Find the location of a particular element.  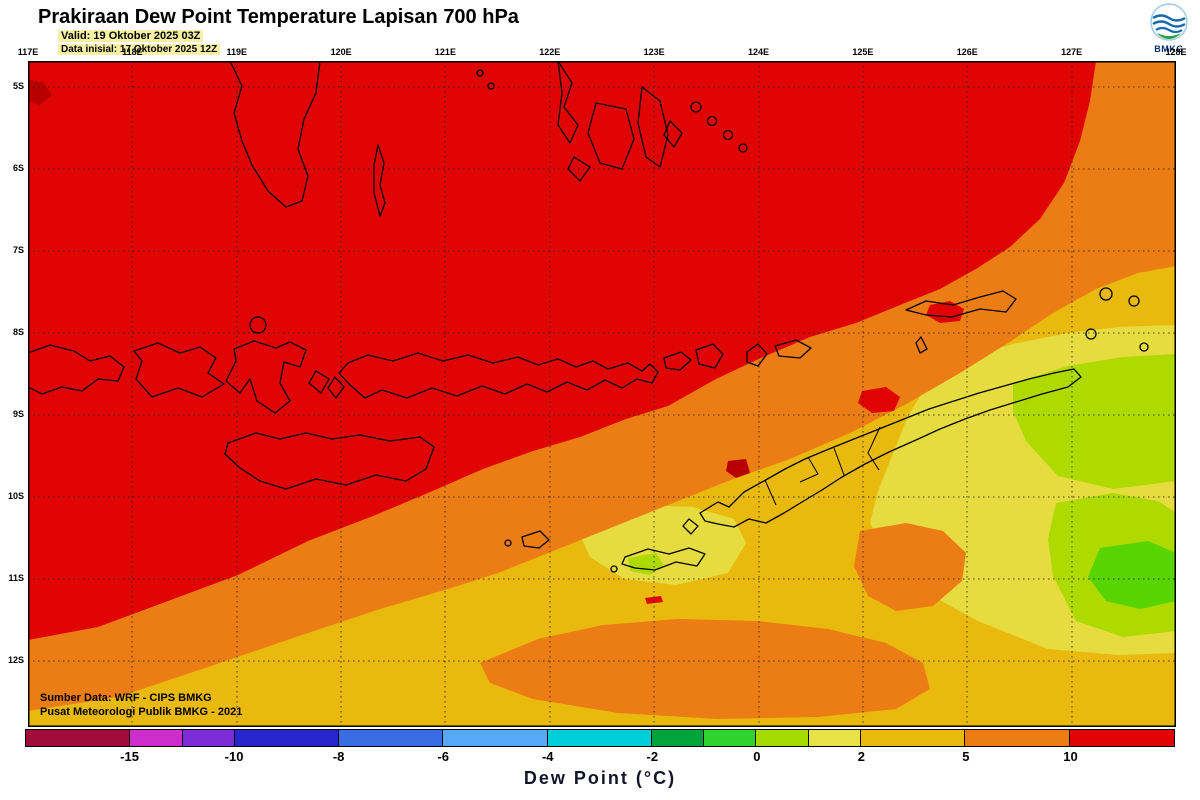

lat-axis-label: 12S is located at coordinates (15, 660).